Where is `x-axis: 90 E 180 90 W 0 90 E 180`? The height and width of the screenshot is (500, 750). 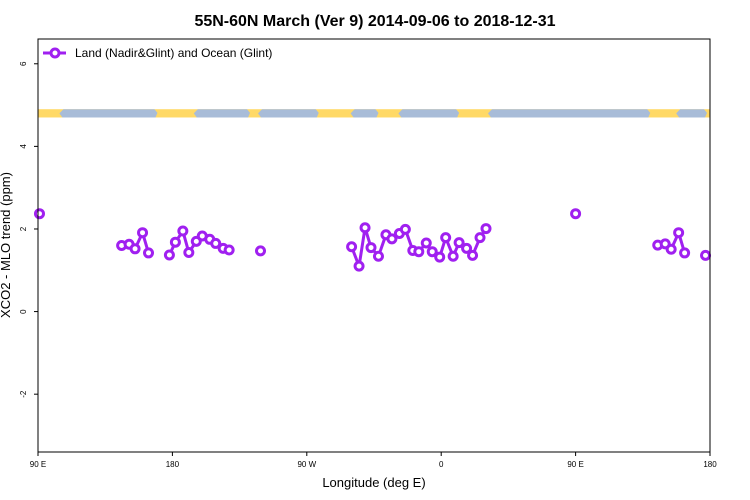 x-axis: 90 E 180 90 W 0 90 E 180 is located at coordinates (373, 460).